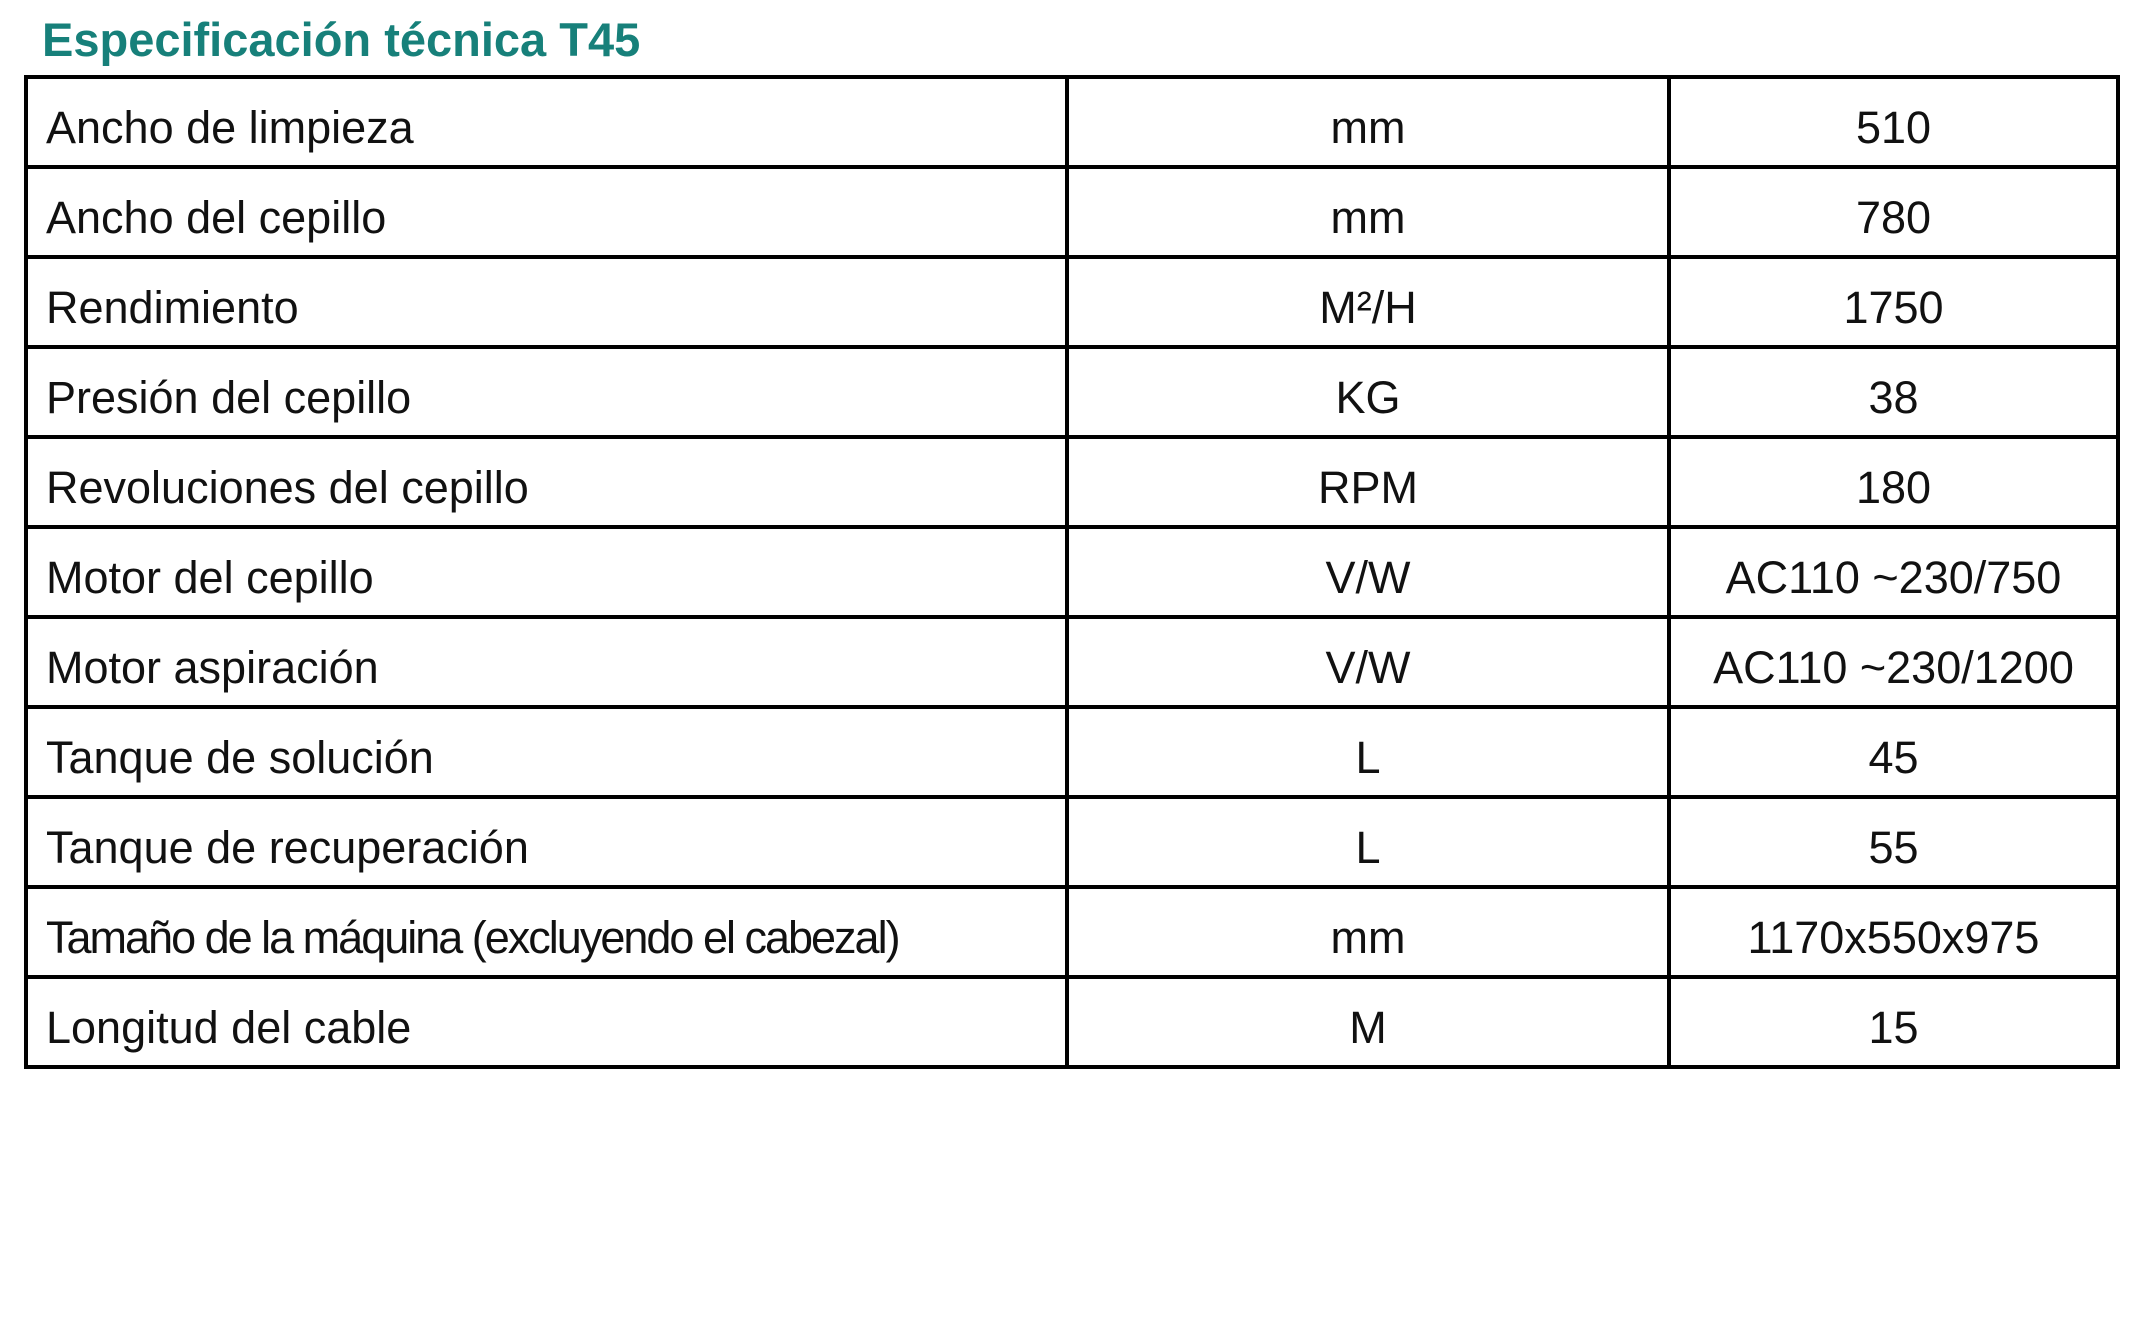 The height and width of the screenshot is (1333, 2131). I want to click on spec-name: Motor aspiración, so click(546, 662).